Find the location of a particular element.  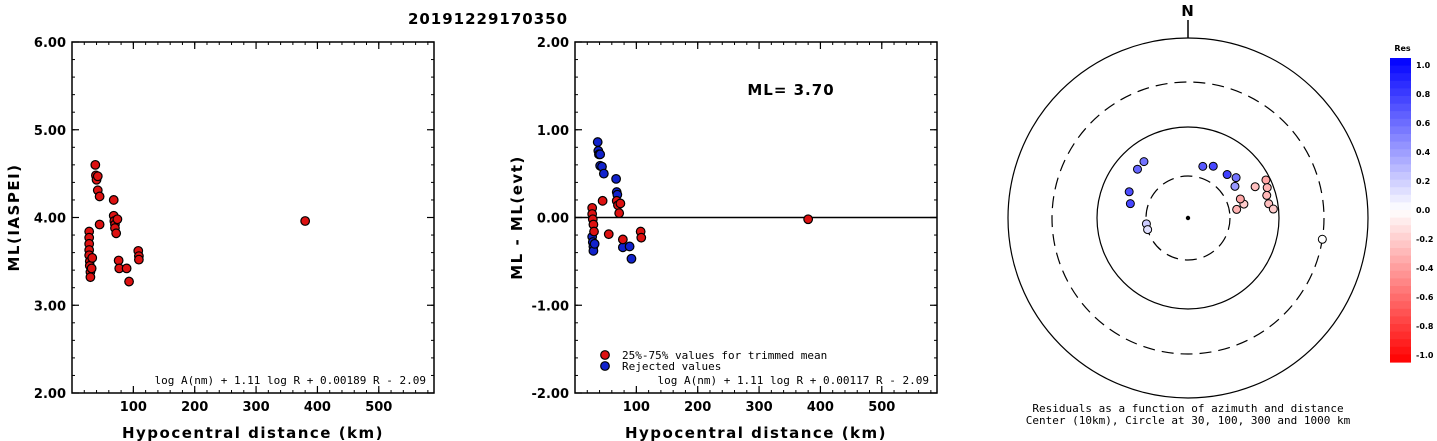

y-tick-label: 3.00 is located at coordinates (50, 306).